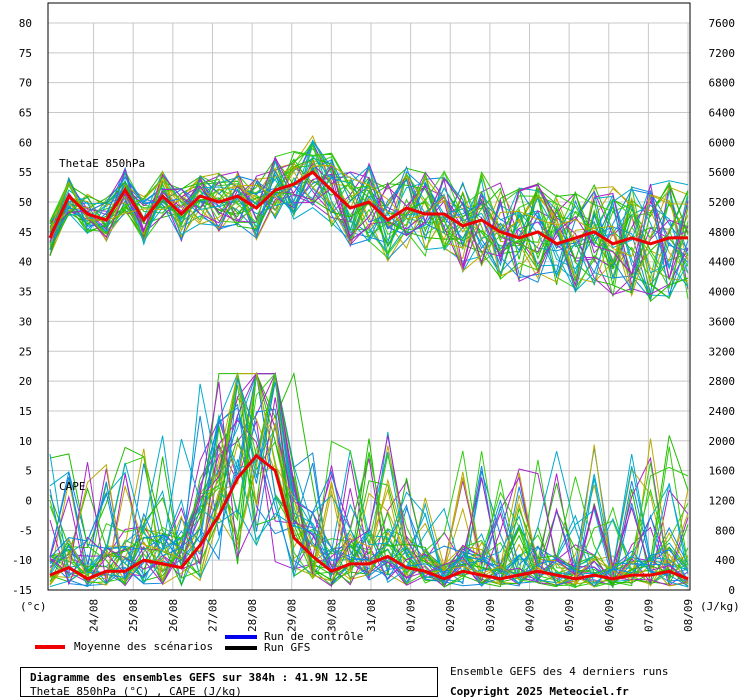 This screenshot has width=740, height=700. What do you see at coordinates (25, 53) in the screenshot?
I see `left-tick-label: 75` at bounding box center [25, 53].